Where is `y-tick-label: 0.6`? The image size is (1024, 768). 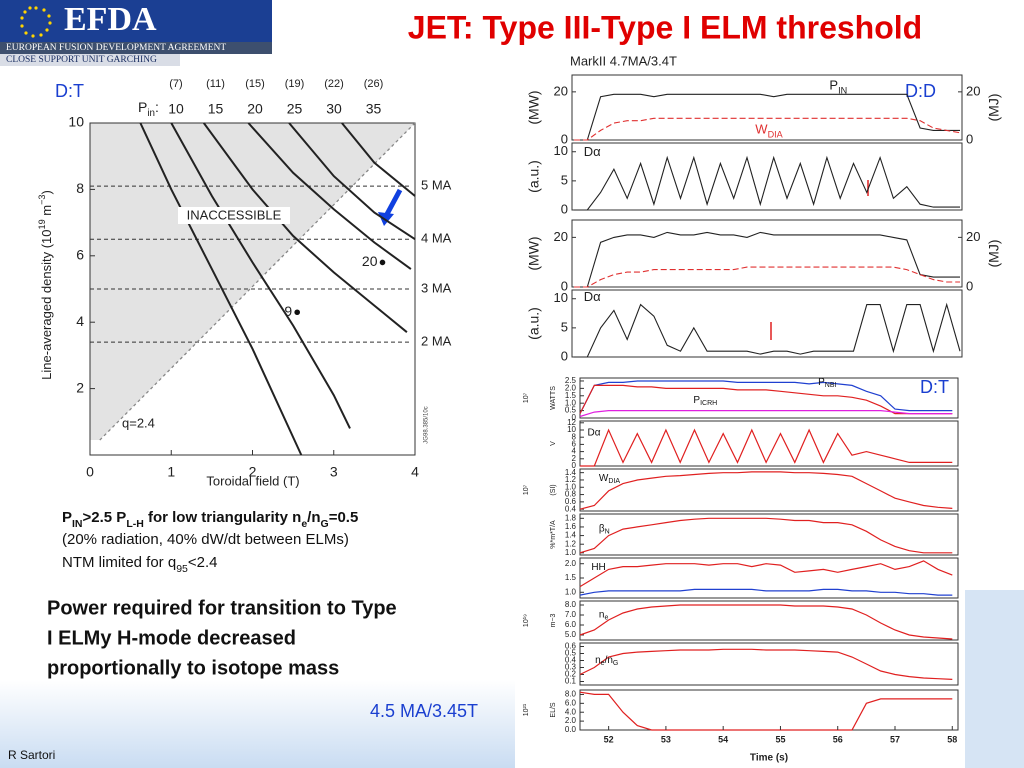
y-tick-label: 0.6 is located at coordinates (571, 501).